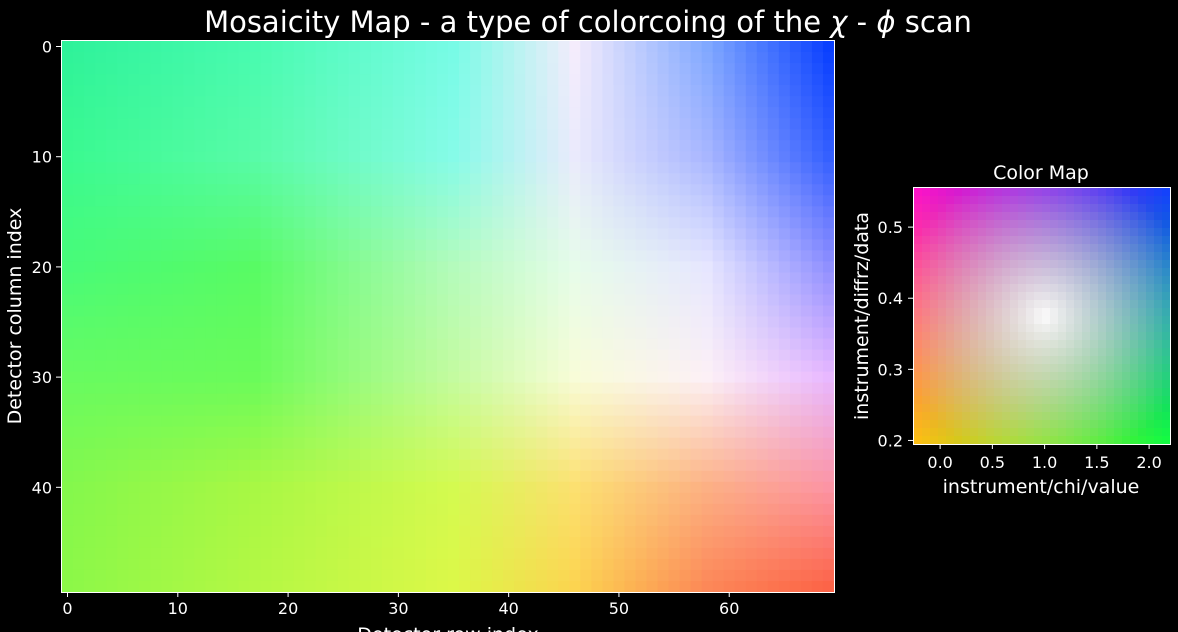 This screenshot has width=1178, height=632. Describe the element at coordinates (890, 440) in the screenshot. I see `color-map-y-tick-label: 0.2` at that location.